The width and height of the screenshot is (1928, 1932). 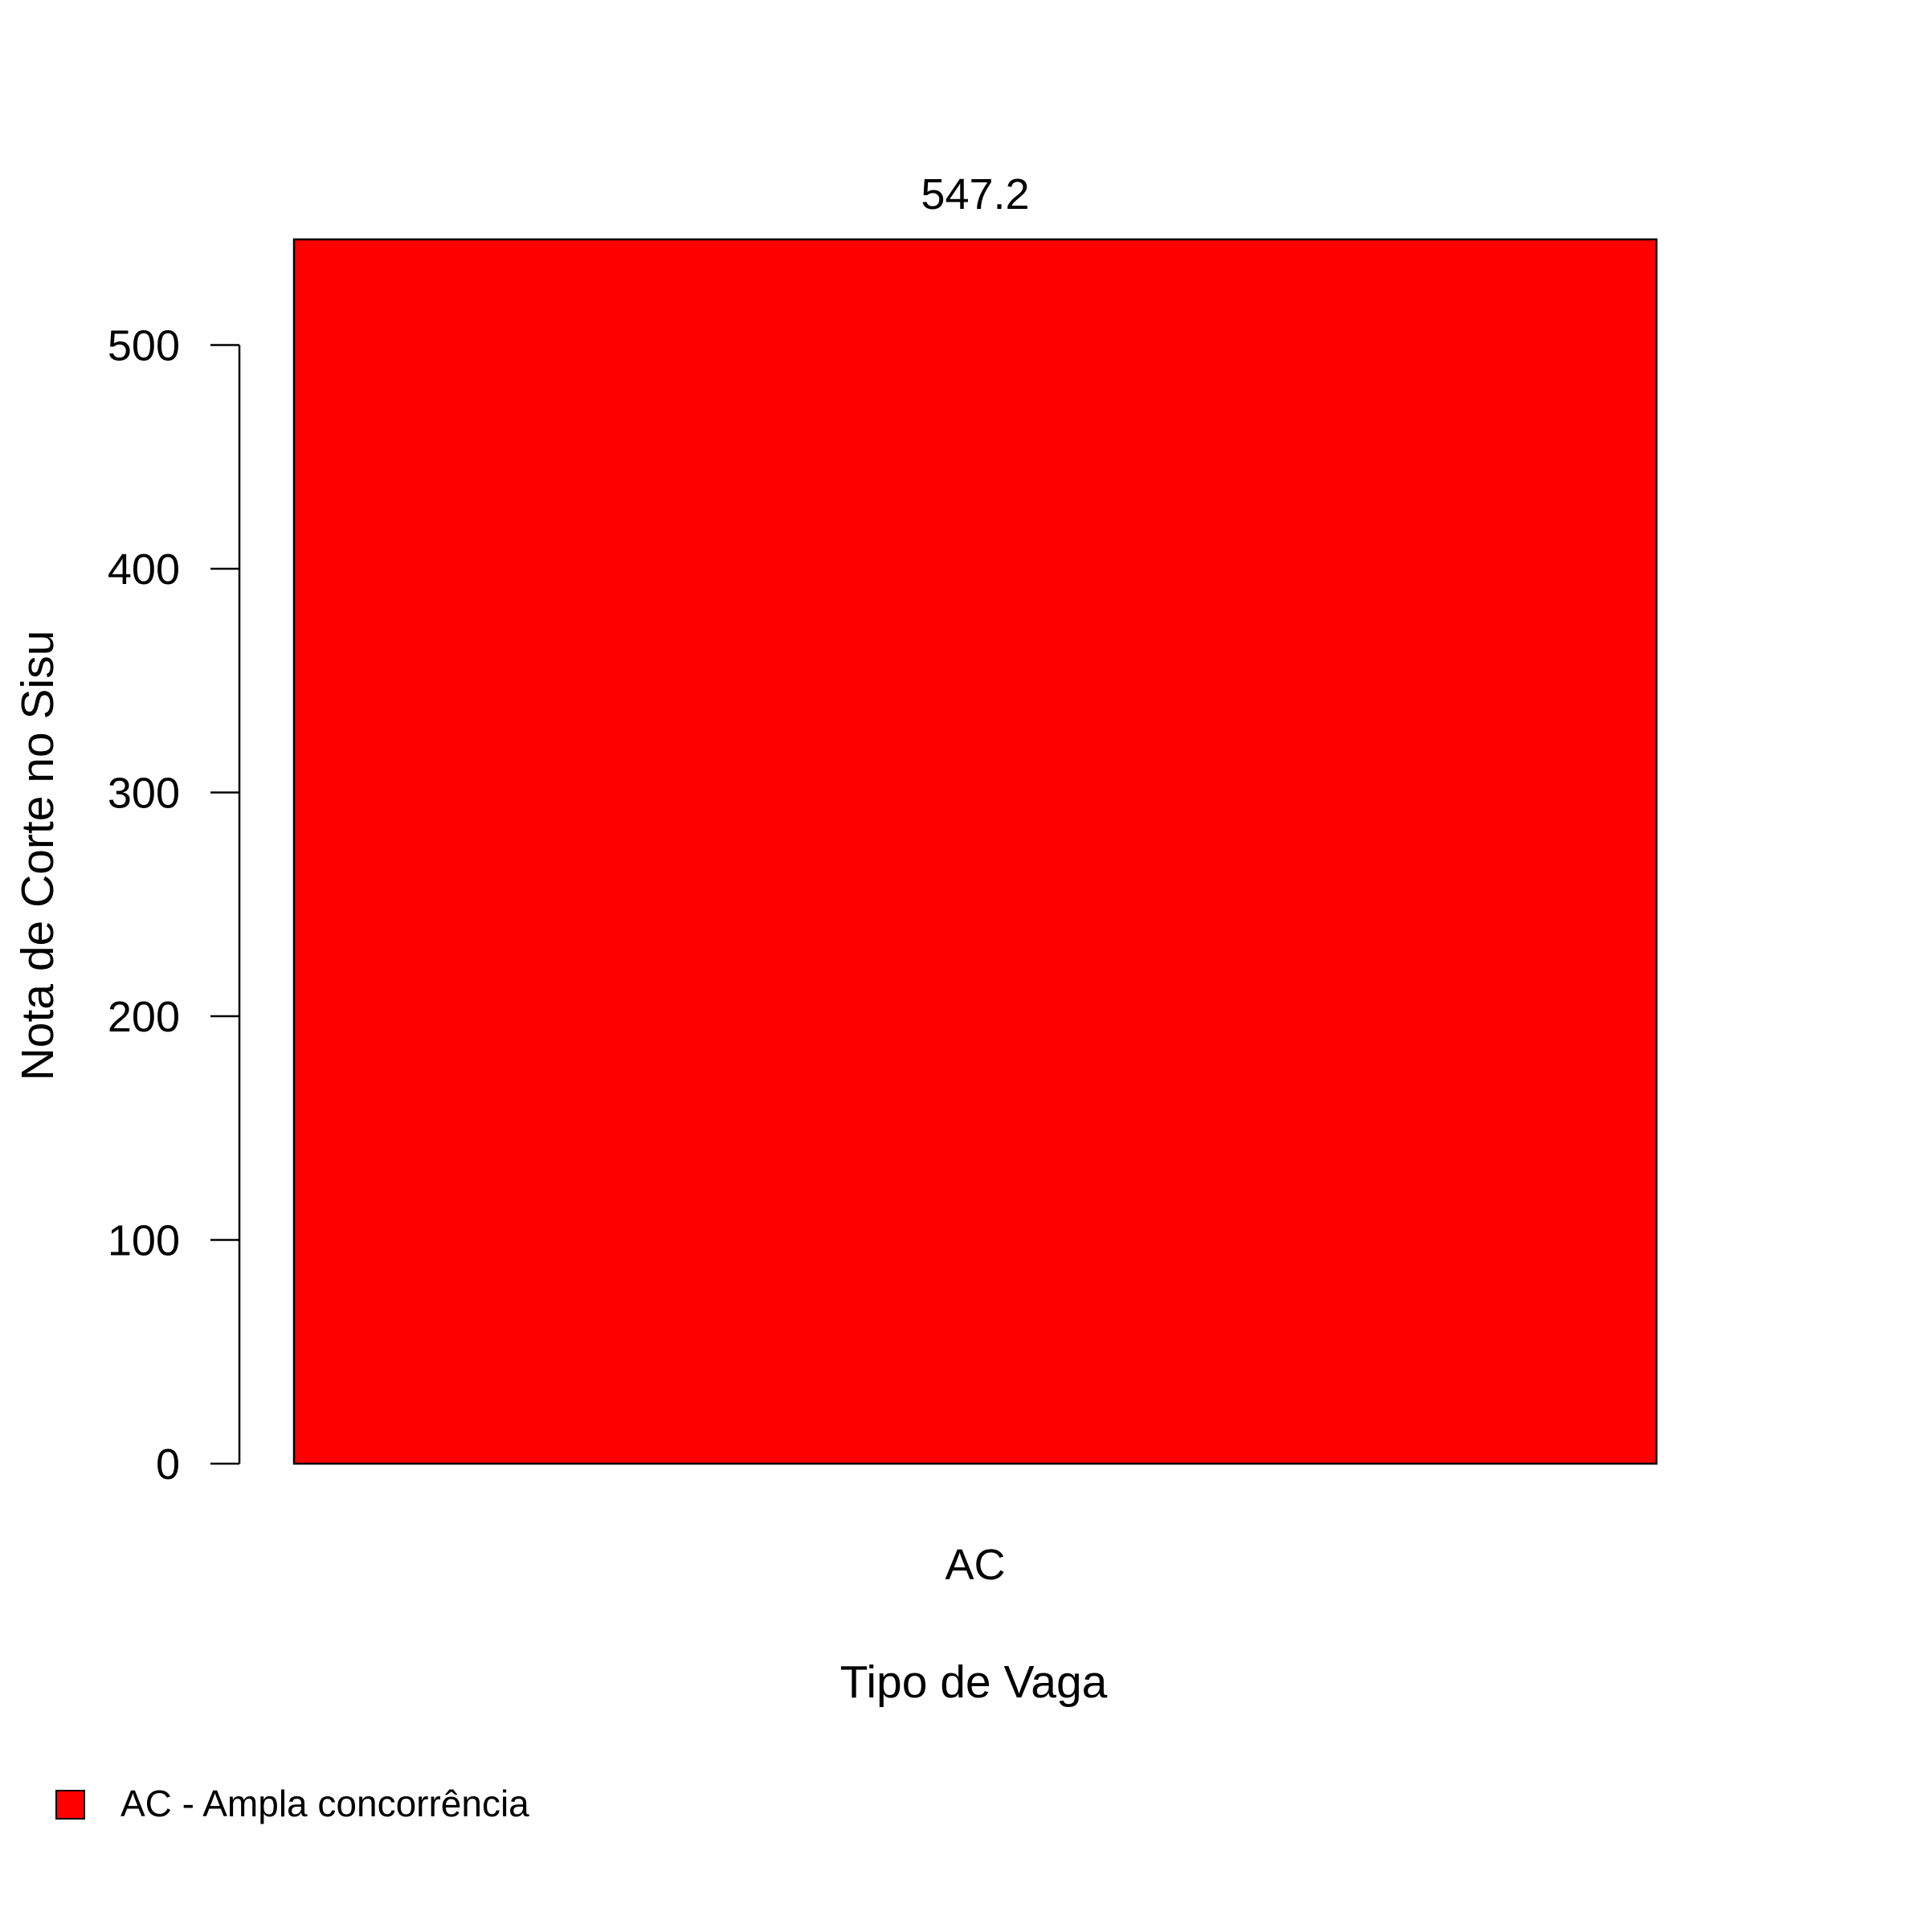 I want to click on x-tick-label: AC, so click(x=975, y=1565).